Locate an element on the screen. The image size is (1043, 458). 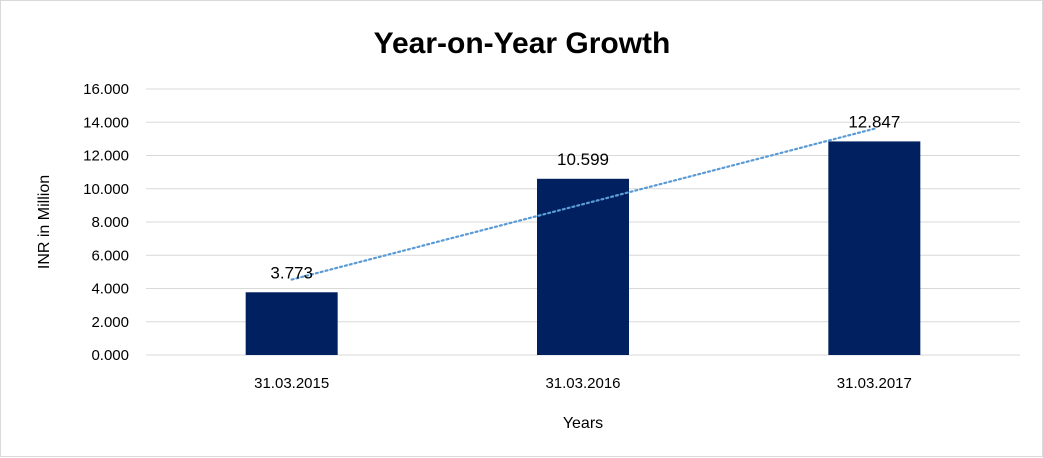
y-tick-label: 16.000 is located at coordinates (106, 89).